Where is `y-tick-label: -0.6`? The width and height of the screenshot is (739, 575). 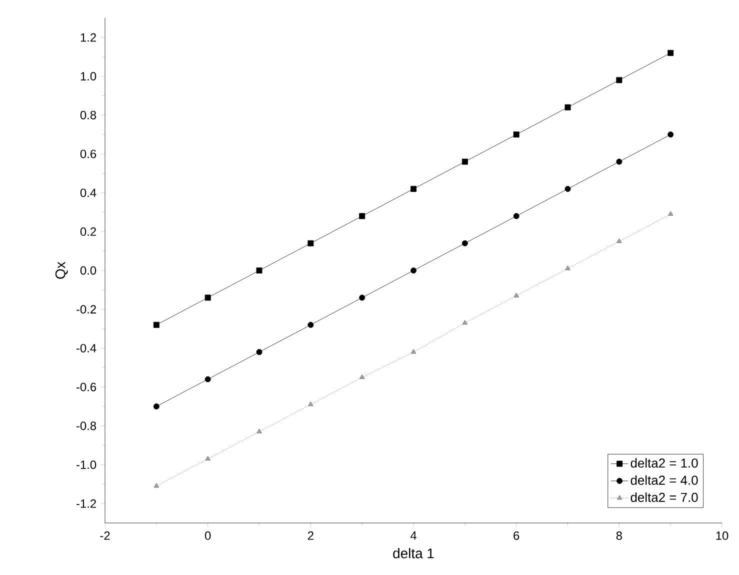 y-tick-label: -0.6 is located at coordinates (86, 387).